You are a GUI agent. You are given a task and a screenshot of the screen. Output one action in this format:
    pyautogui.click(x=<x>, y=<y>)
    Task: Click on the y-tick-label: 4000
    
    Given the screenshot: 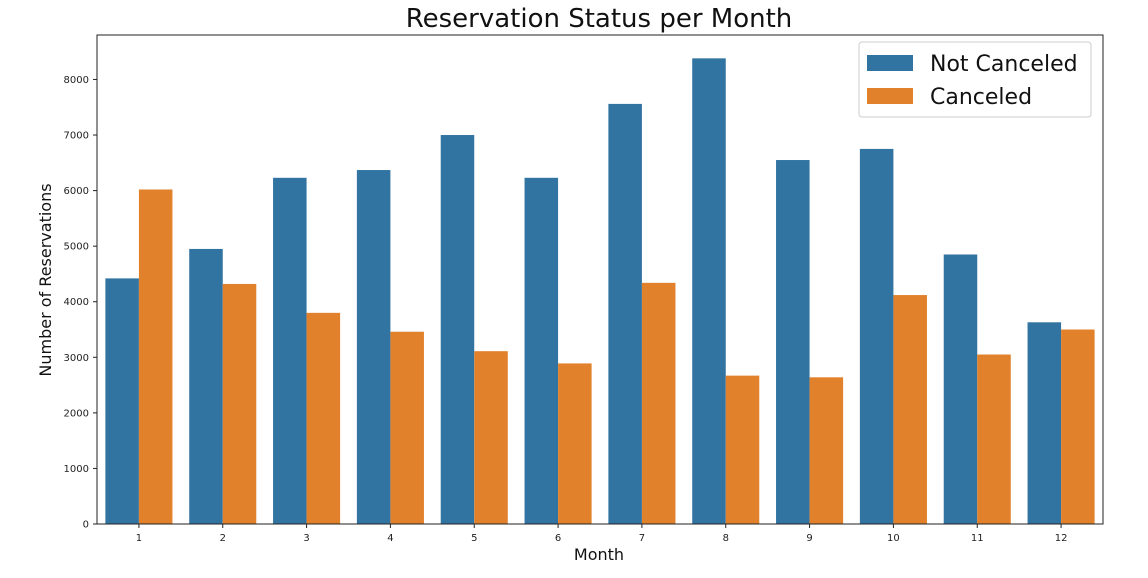 What is the action you would take?
    pyautogui.click(x=76, y=302)
    